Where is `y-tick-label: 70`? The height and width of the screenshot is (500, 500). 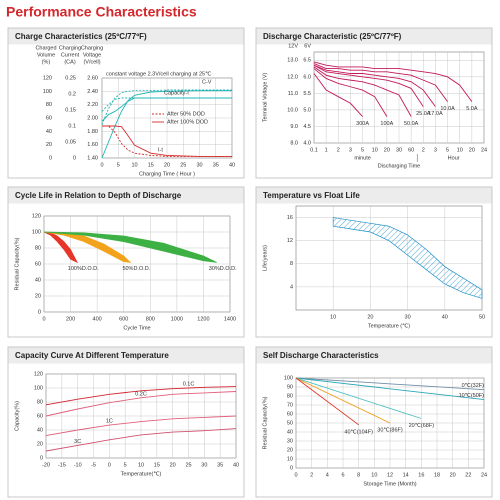 y-tick-label: 70 is located at coordinates (290, 405).